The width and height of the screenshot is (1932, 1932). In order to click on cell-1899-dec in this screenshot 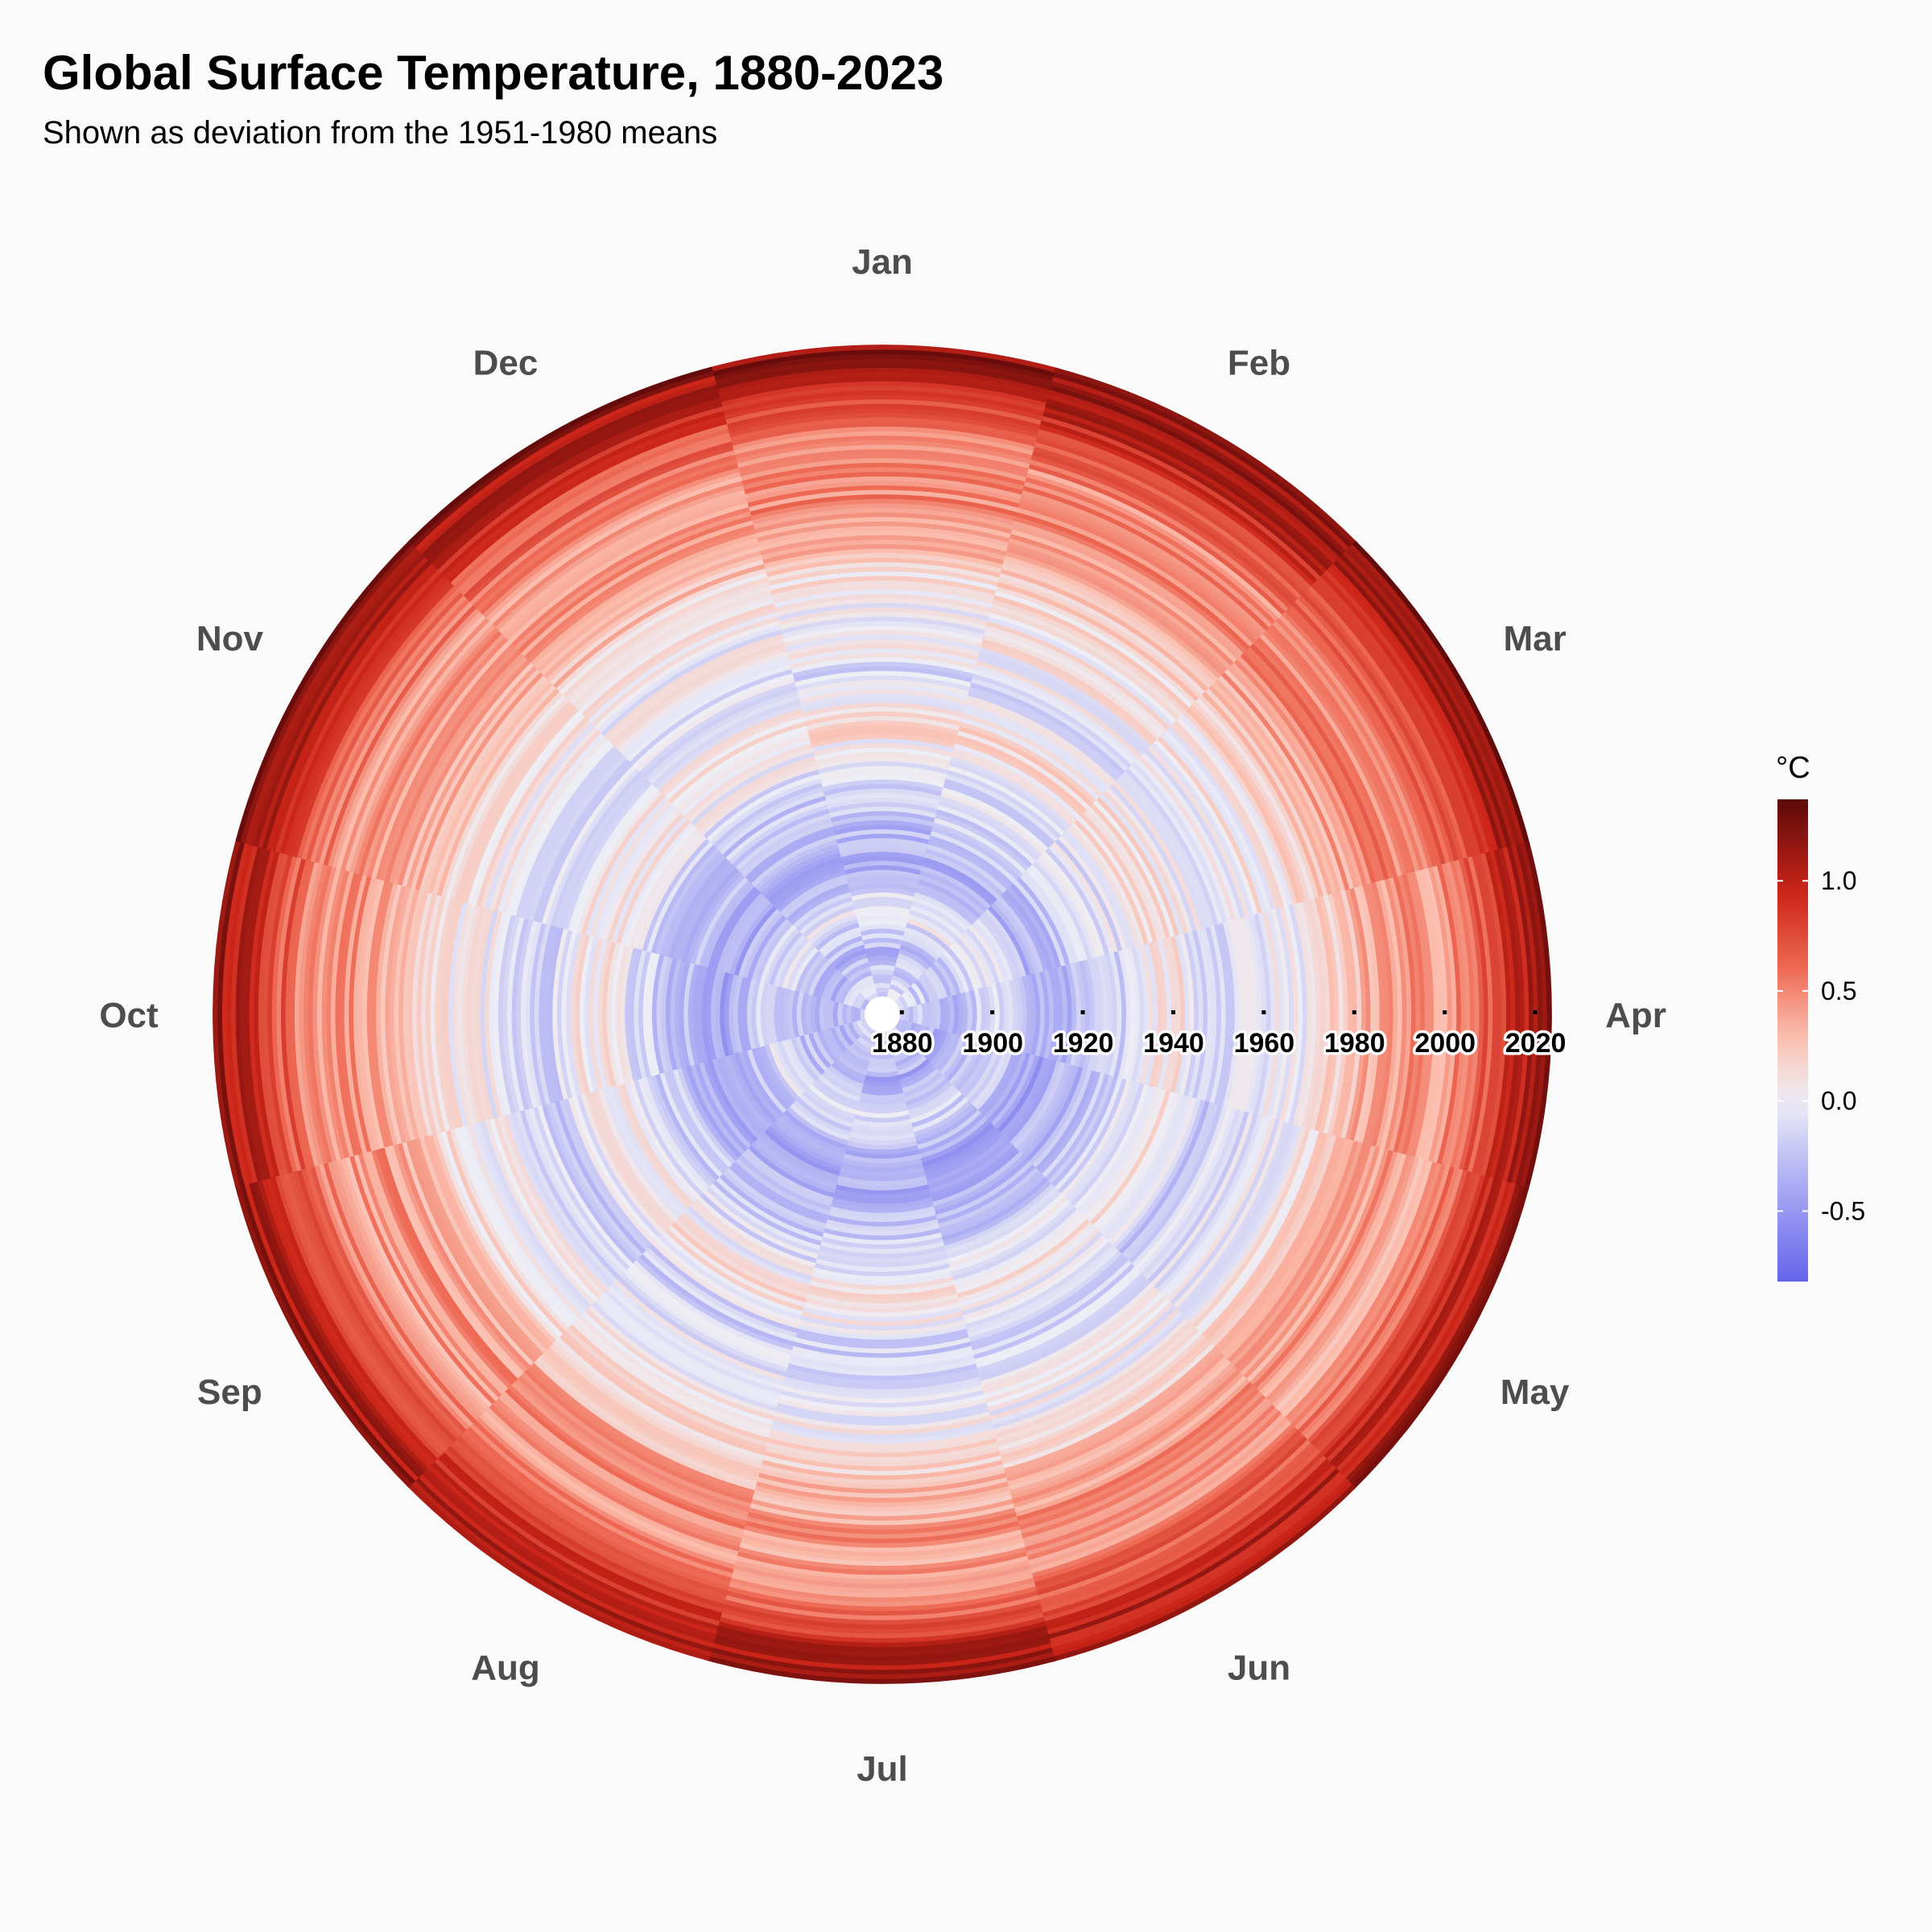, I will do `click(831, 925)`.